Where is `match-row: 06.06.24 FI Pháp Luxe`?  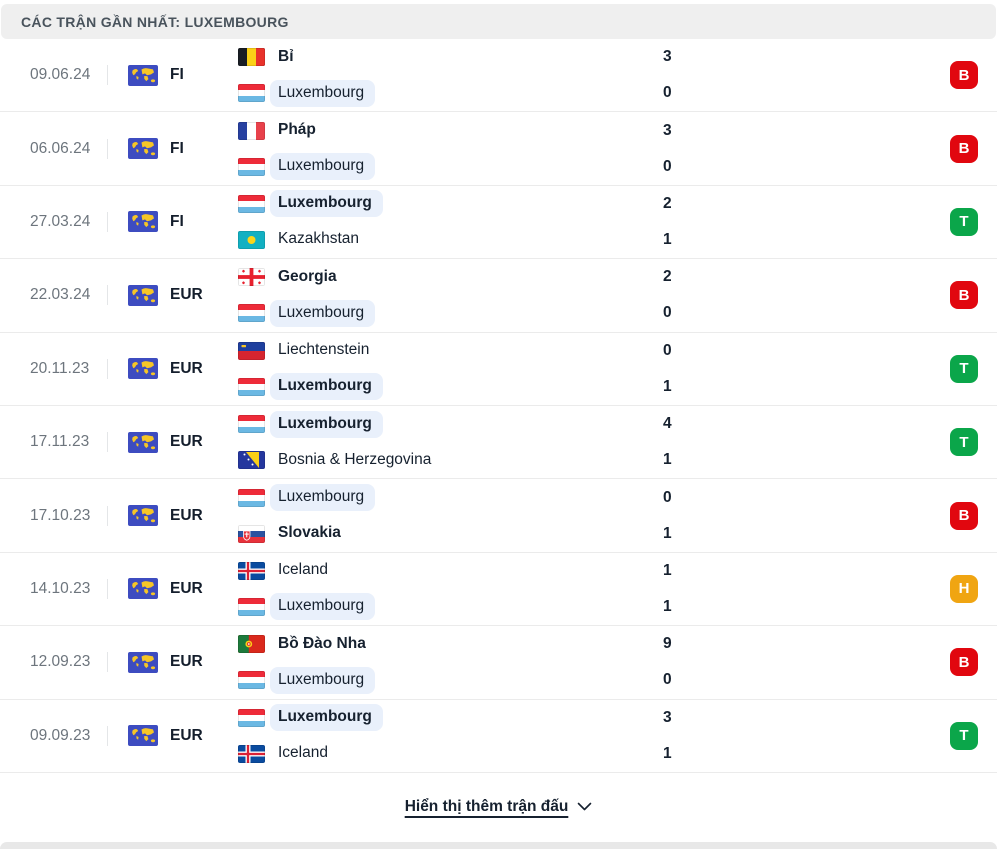 match-row: 06.06.24 FI Pháp Luxe is located at coordinates (498, 149).